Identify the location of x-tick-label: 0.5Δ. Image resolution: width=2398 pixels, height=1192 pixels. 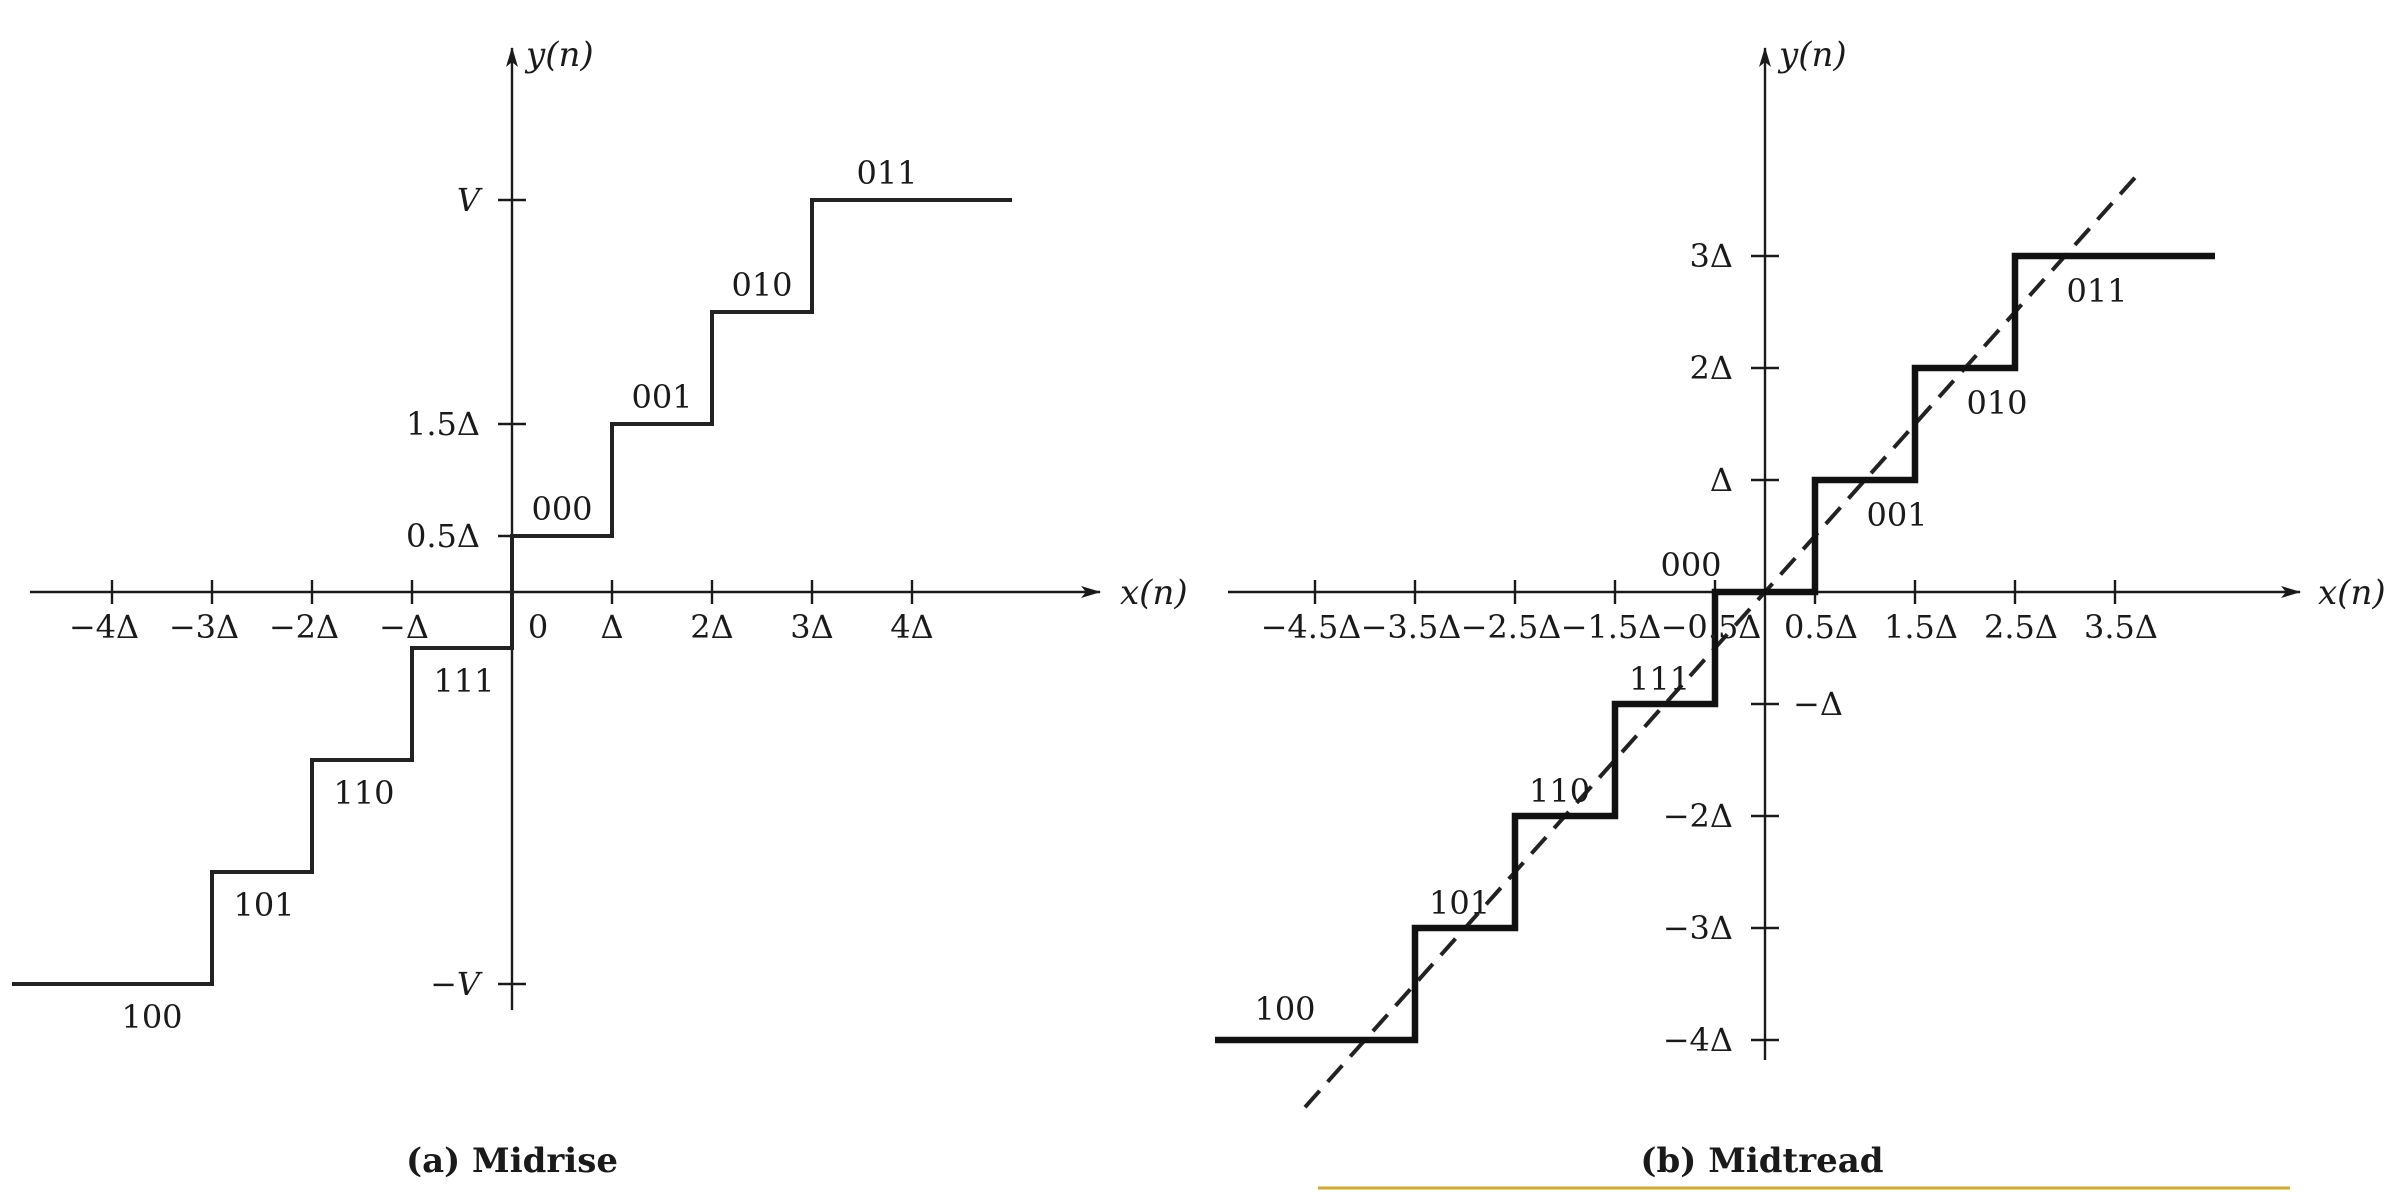
(1821, 627).